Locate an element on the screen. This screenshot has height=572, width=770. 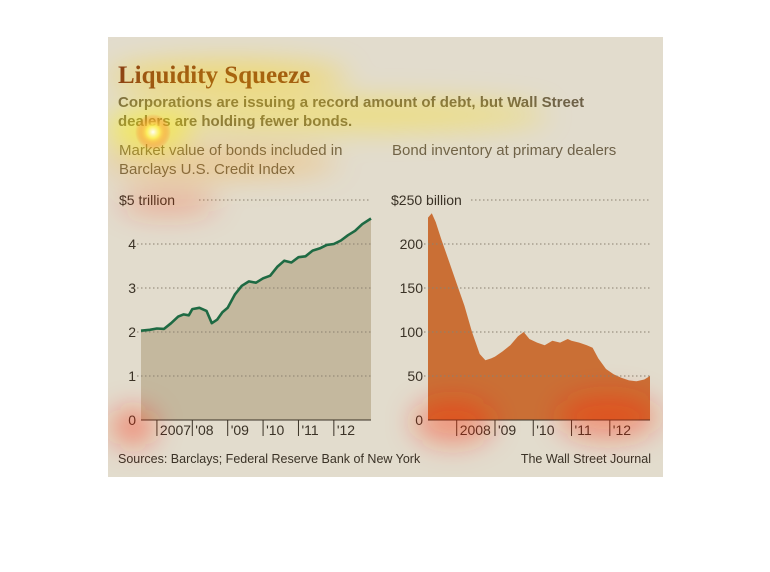
x-tick-label: 2008 is located at coordinates (475, 430).